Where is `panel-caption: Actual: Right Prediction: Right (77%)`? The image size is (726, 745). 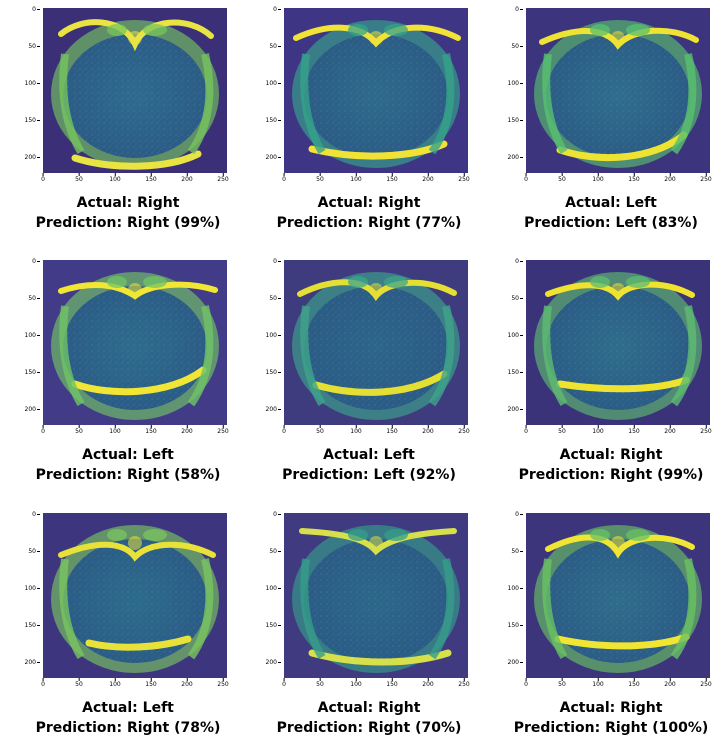
panel-caption: Actual: Right Prediction: Right (77%) is located at coordinates (369, 213).